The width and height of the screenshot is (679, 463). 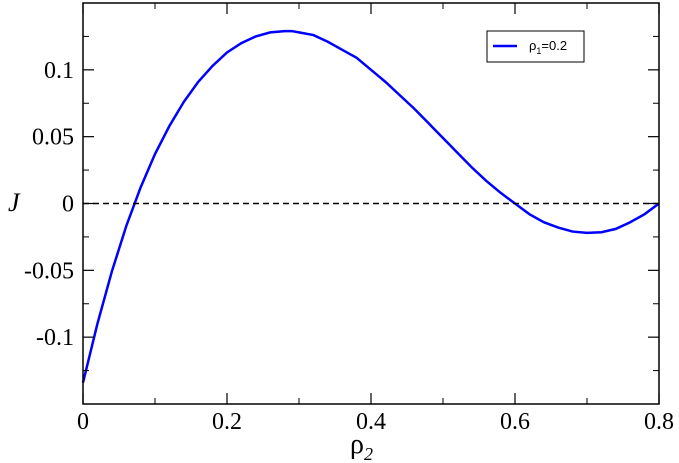 I want to click on y-tick-label: 0, so click(x=68, y=205).